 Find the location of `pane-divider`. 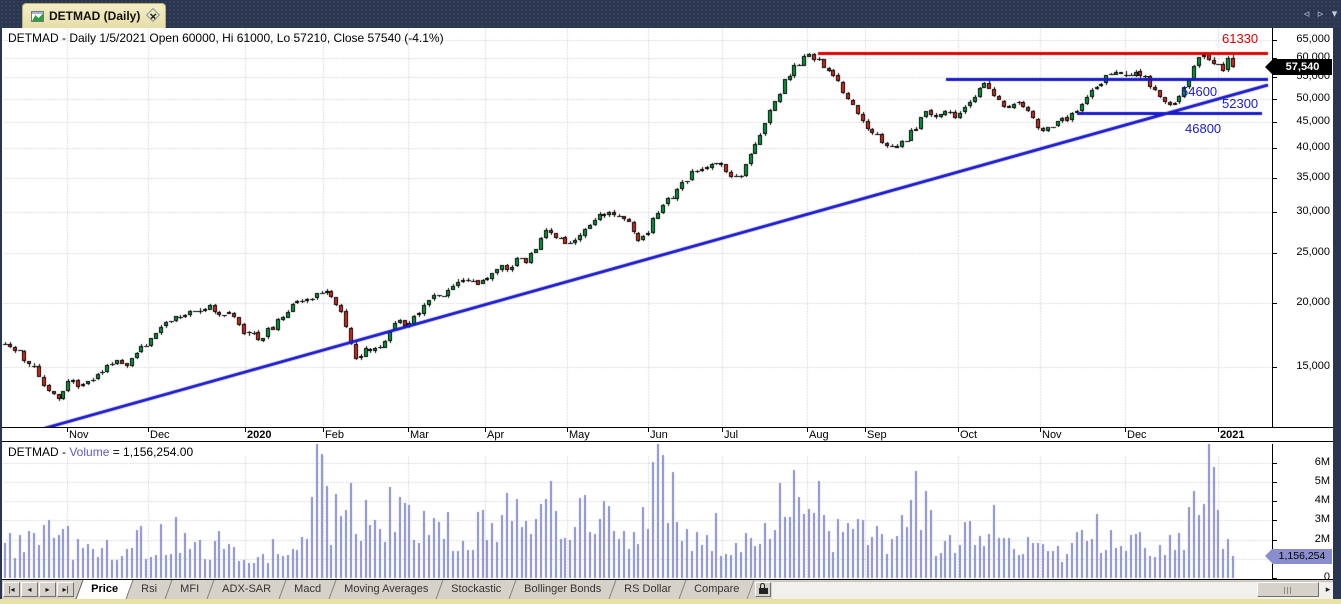

pane-divider is located at coordinates (666, 579).